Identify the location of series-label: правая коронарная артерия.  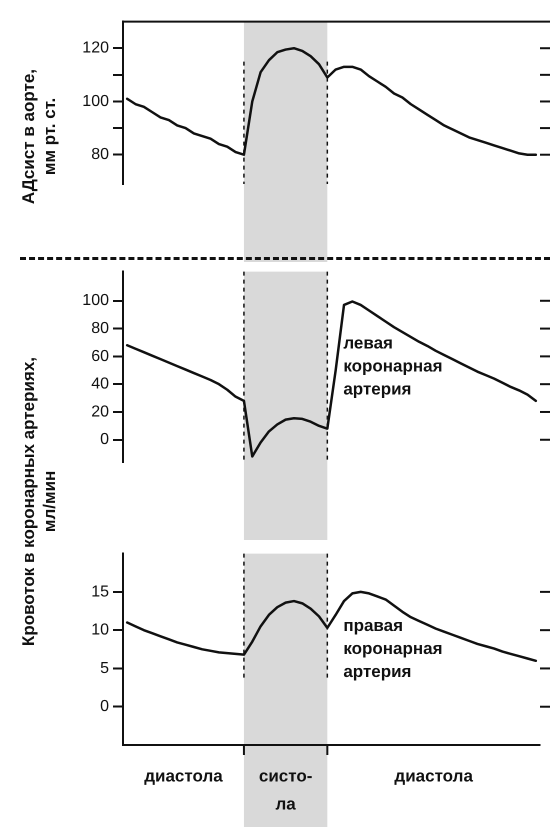
(393, 648).